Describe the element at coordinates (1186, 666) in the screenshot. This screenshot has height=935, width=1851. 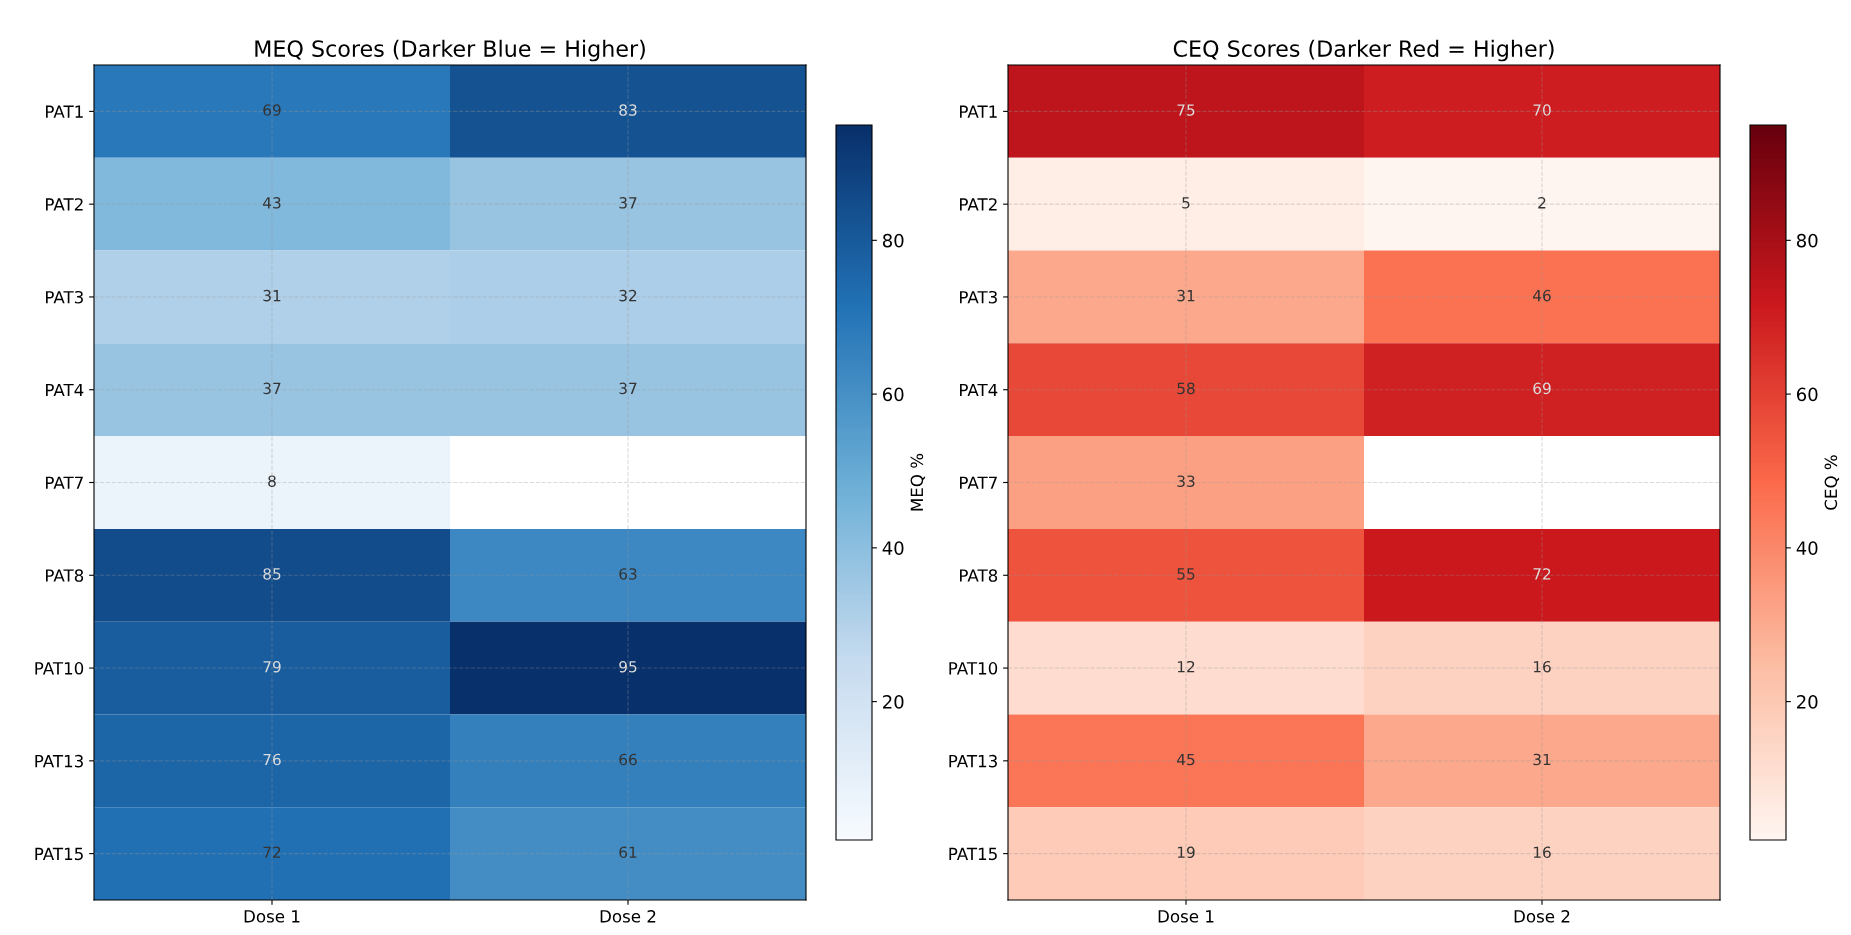
I see `data-label: 12` at that location.